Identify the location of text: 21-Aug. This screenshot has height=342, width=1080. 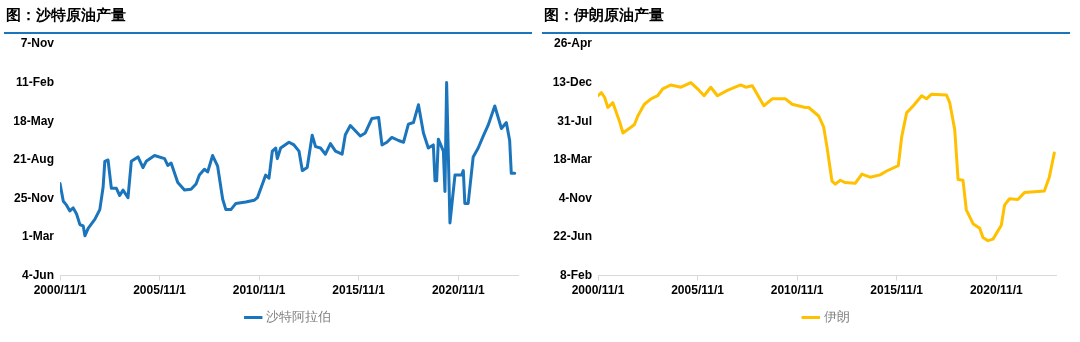
(33, 159).